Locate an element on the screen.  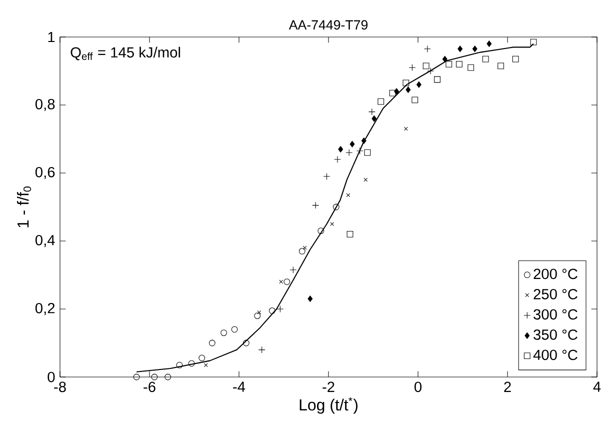
legend-label: 350 °C is located at coordinates (556, 334).